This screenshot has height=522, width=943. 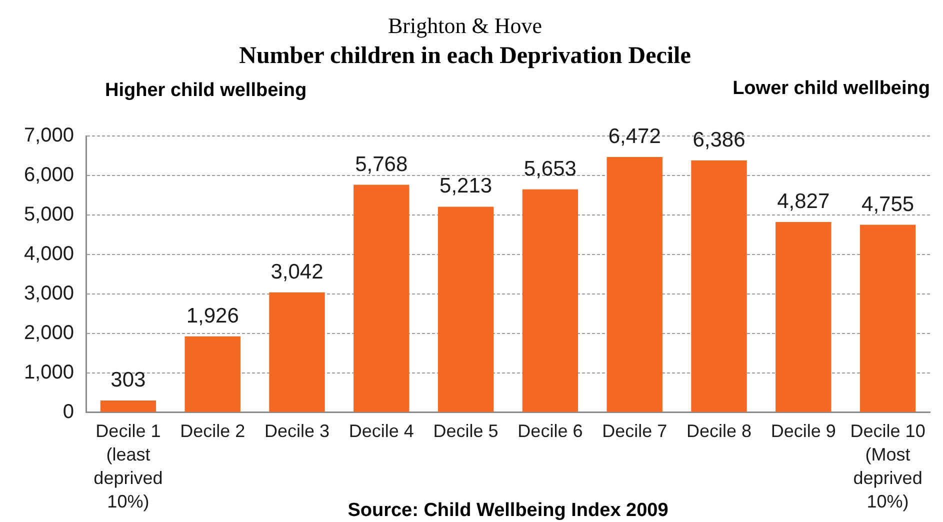 What do you see at coordinates (888, 204) in the screenshot?
I see `data-label: 4,755` at bounding box center [888, 204].